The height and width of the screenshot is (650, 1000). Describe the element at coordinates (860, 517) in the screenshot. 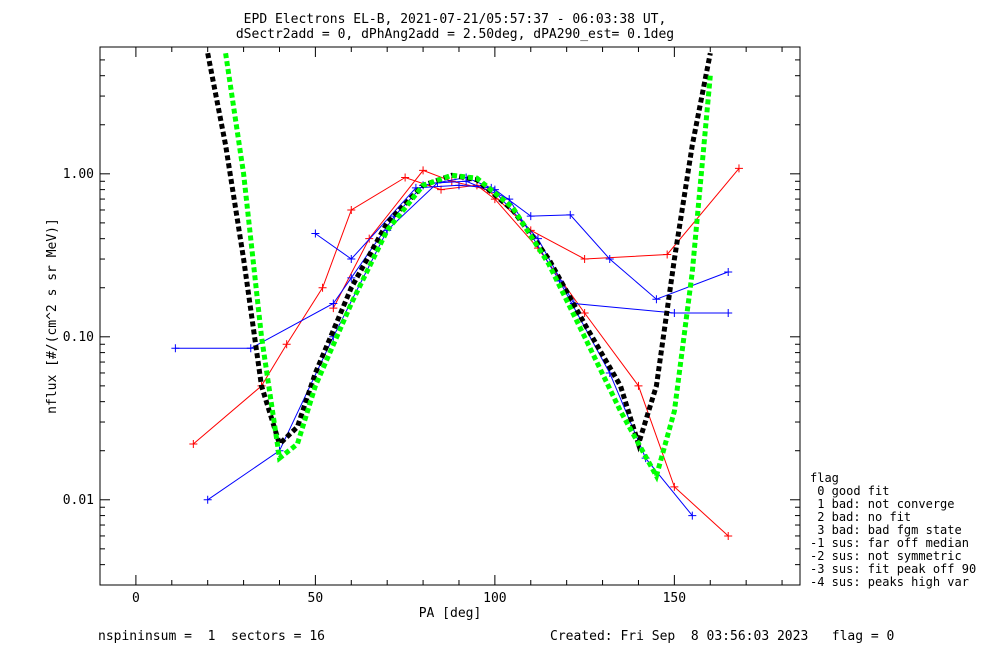

I see `legend-entry: 2 bad: no fit` at that location.